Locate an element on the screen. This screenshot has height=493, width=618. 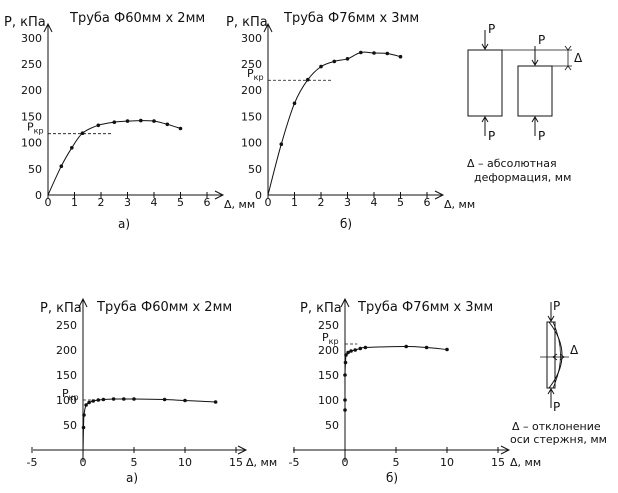
x-axis-arrow is located at coordinates (505, 450).